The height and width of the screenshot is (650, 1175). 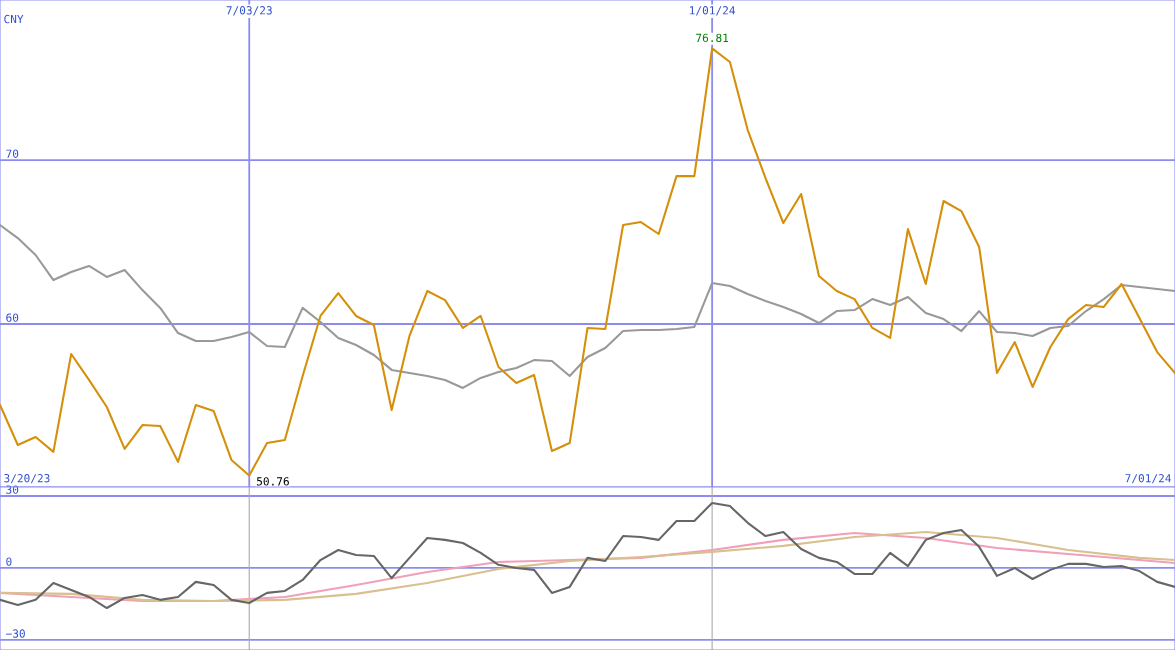 I want to click on annotation: 3/20/23, so click(x=27, y=479).